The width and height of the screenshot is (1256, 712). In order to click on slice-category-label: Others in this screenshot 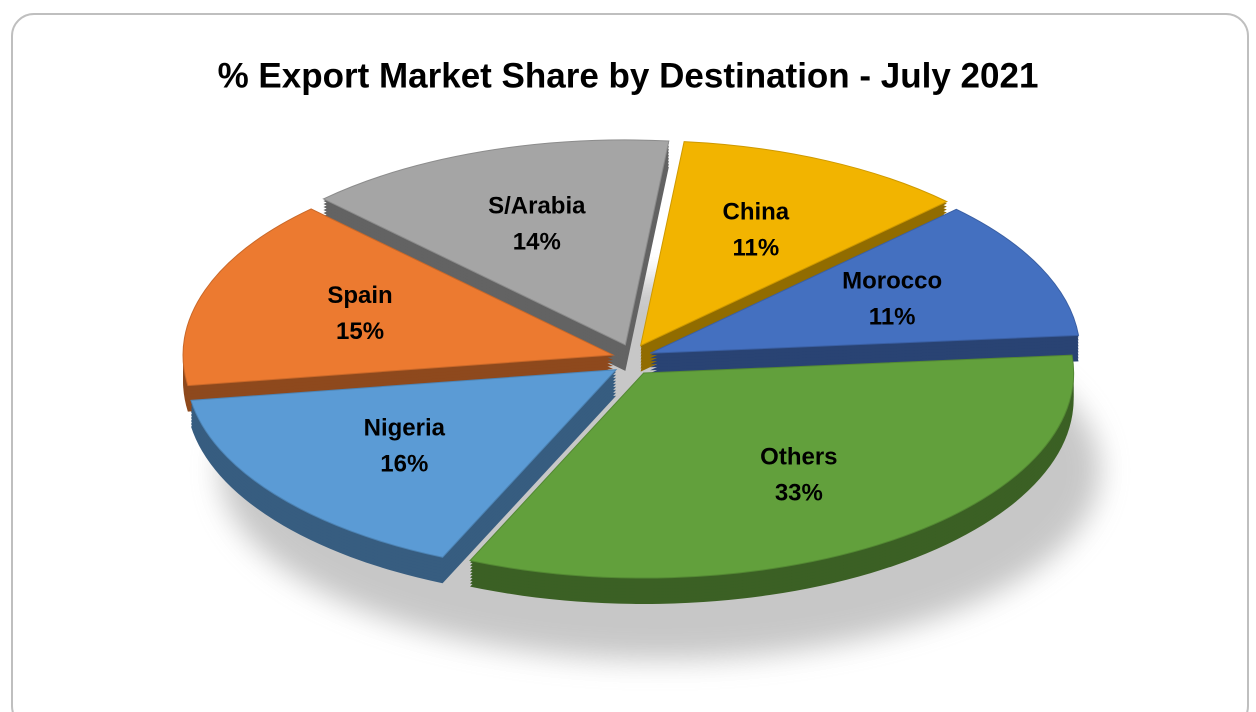, I will do `click(798, 457)`.